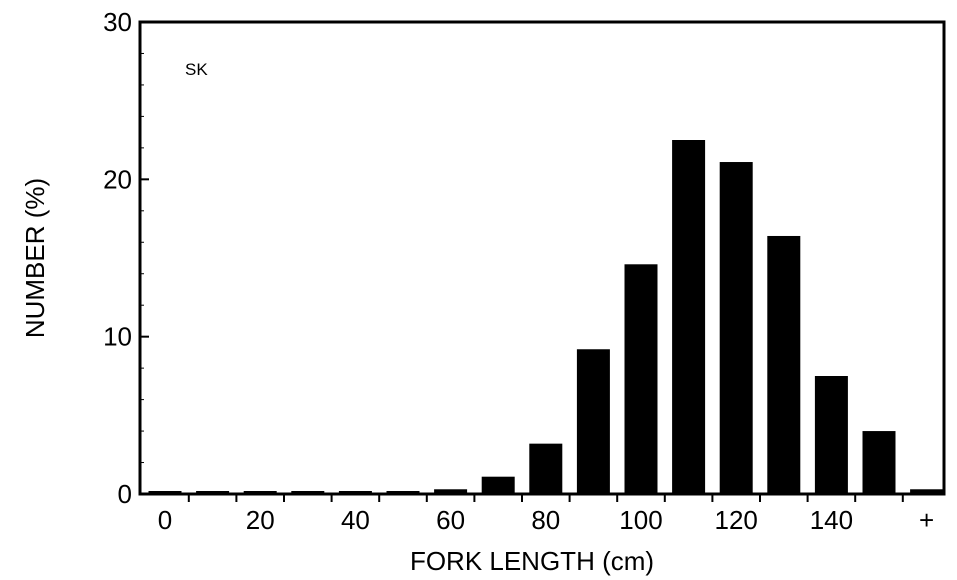 The width and height of the screenshot is (957, 580). I want to click on x-tick-label: 120, so click(736, 520).